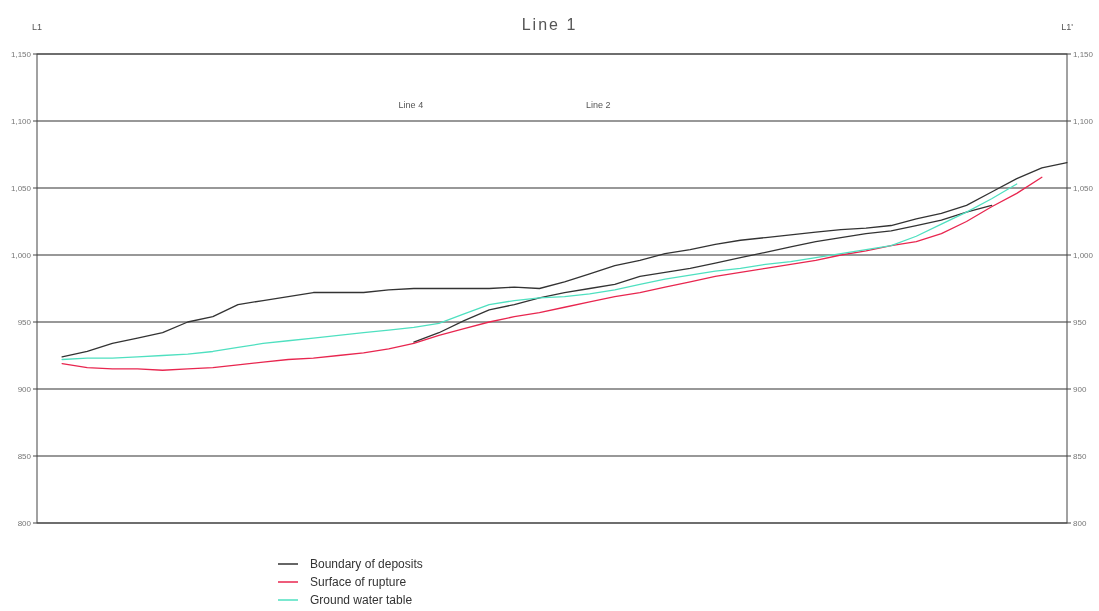 This screenshot has height=611, width=1099. Describe the element at coordinates (1083, 255) in the screenshot. I see `y2-tick-label: 1,000` at that location.